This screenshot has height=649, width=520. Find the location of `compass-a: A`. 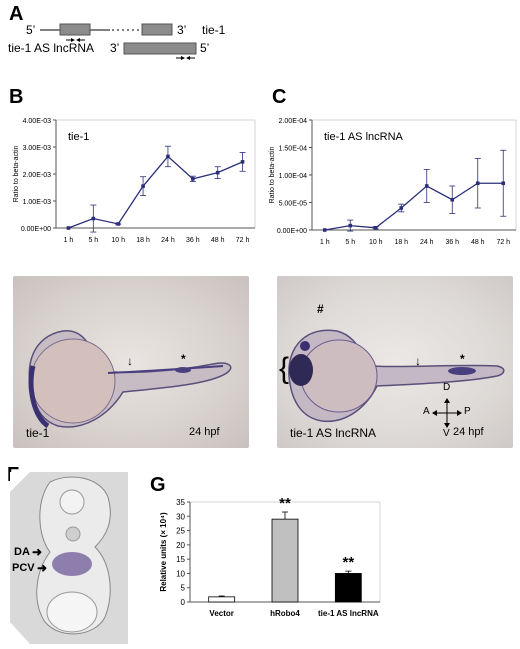

compass-a: A is located at coordinates (426, 411).